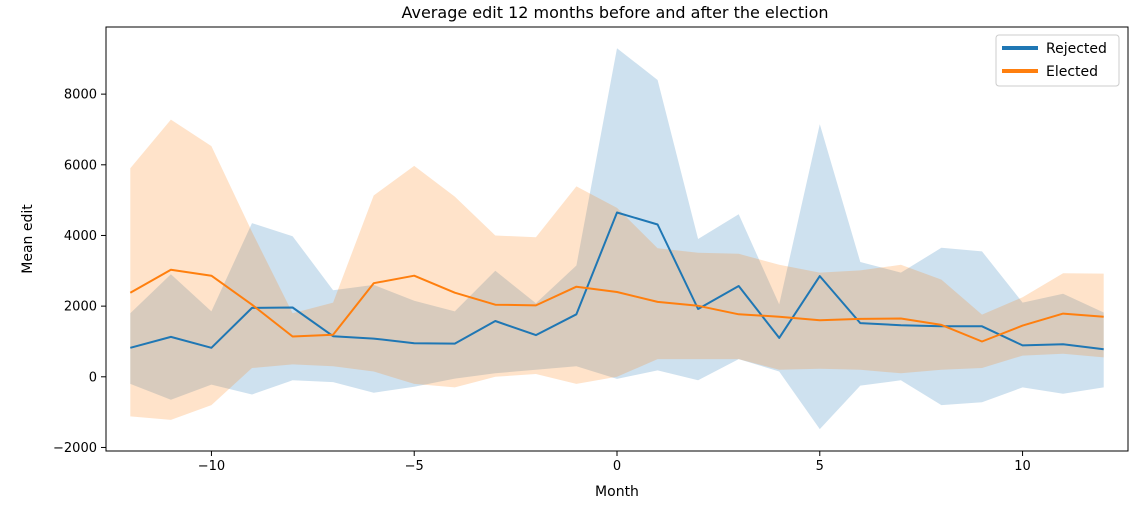  Describe the element at coordinates (80, 236) in the screenshot. I see `y-tick-label: 4000` at that location.